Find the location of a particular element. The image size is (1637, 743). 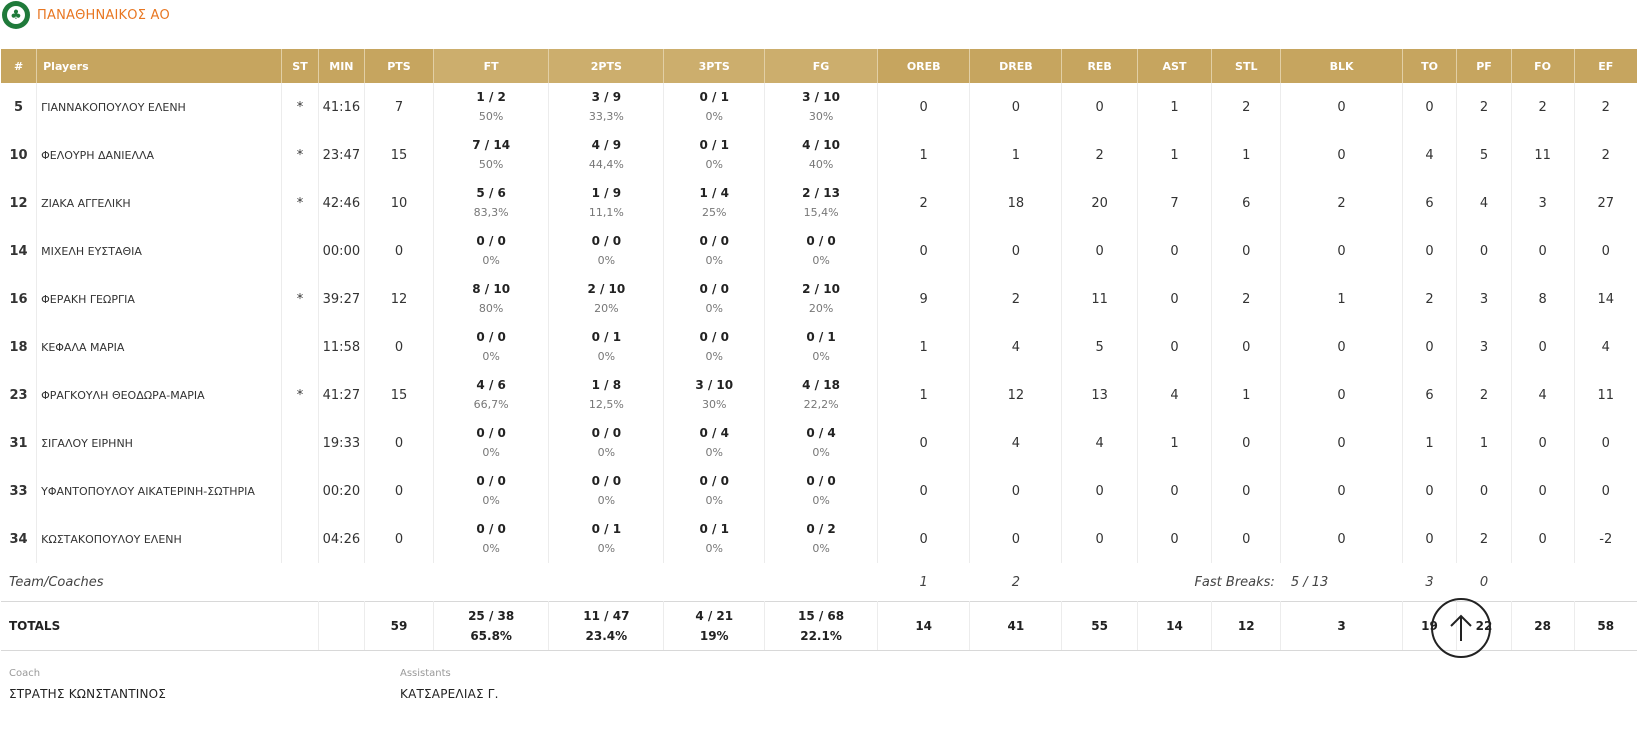

col-reb: REB is located at coordinates (1099, 66).